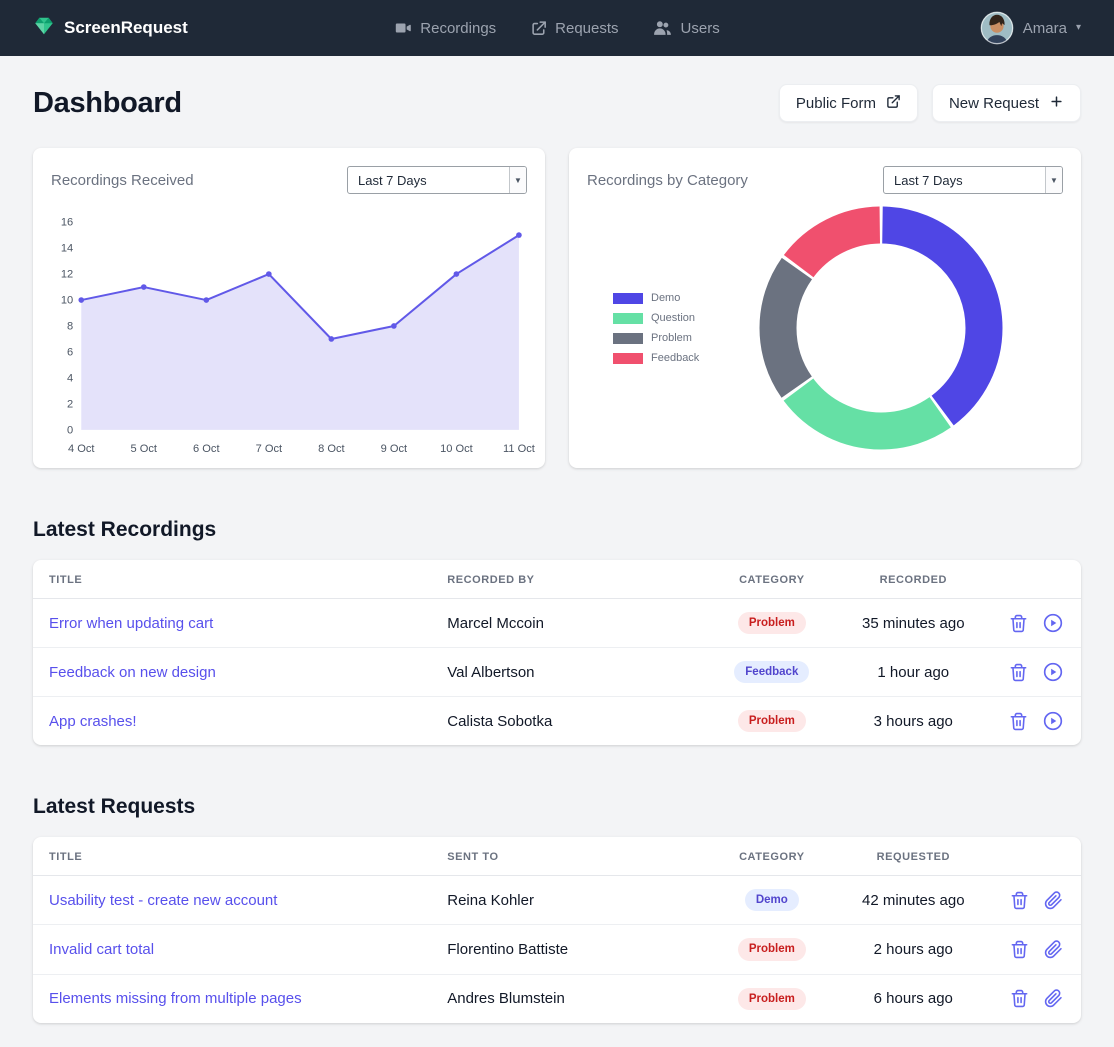 Image resolution: width=1114 pixels, height=1047 pixels. What do you see at coordinates (973, 180) in the screenshot?
I see `category-range-select: Last 7 Days ▼` at bounding box center [973, 180].